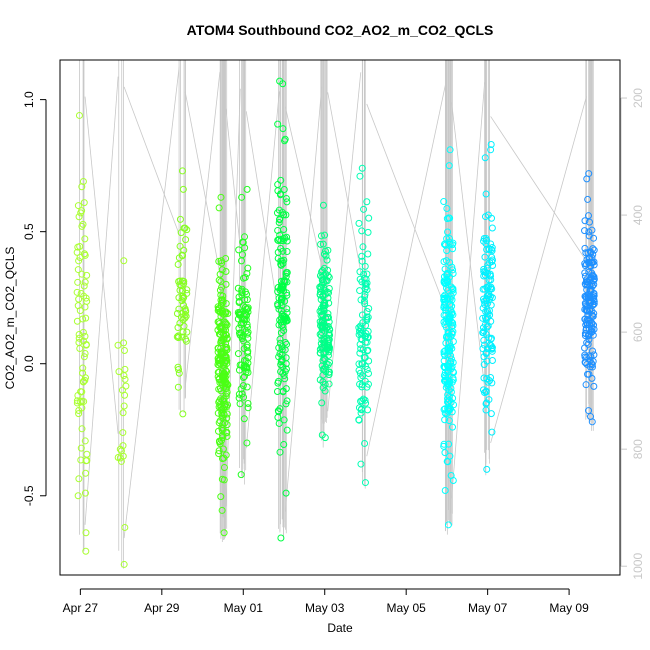 The height and width of the screenshot is (650, 650). I want to click on y-tick-label: 0.0, so click(29, 363).